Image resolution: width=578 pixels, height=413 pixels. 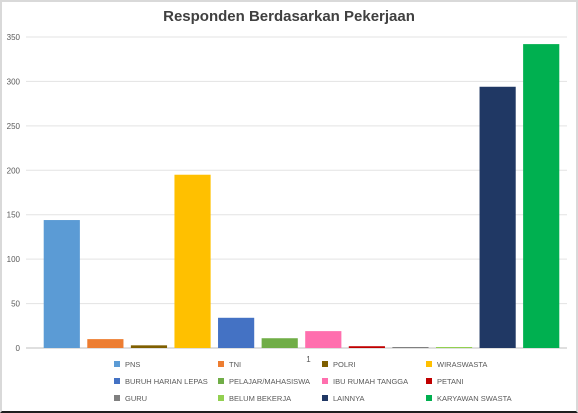 I want to click on bar-belum-bekerja, so click(x=454, y=347).